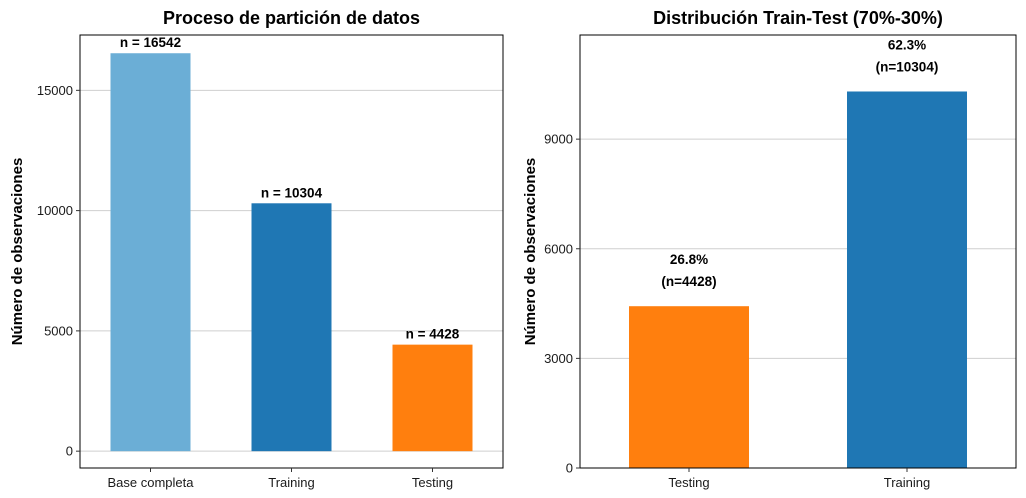  What do you see at coordinates (151, 482) in the screenshot?
I see `x-tick-label-0: Base completa` at bounding box center [151, 482].